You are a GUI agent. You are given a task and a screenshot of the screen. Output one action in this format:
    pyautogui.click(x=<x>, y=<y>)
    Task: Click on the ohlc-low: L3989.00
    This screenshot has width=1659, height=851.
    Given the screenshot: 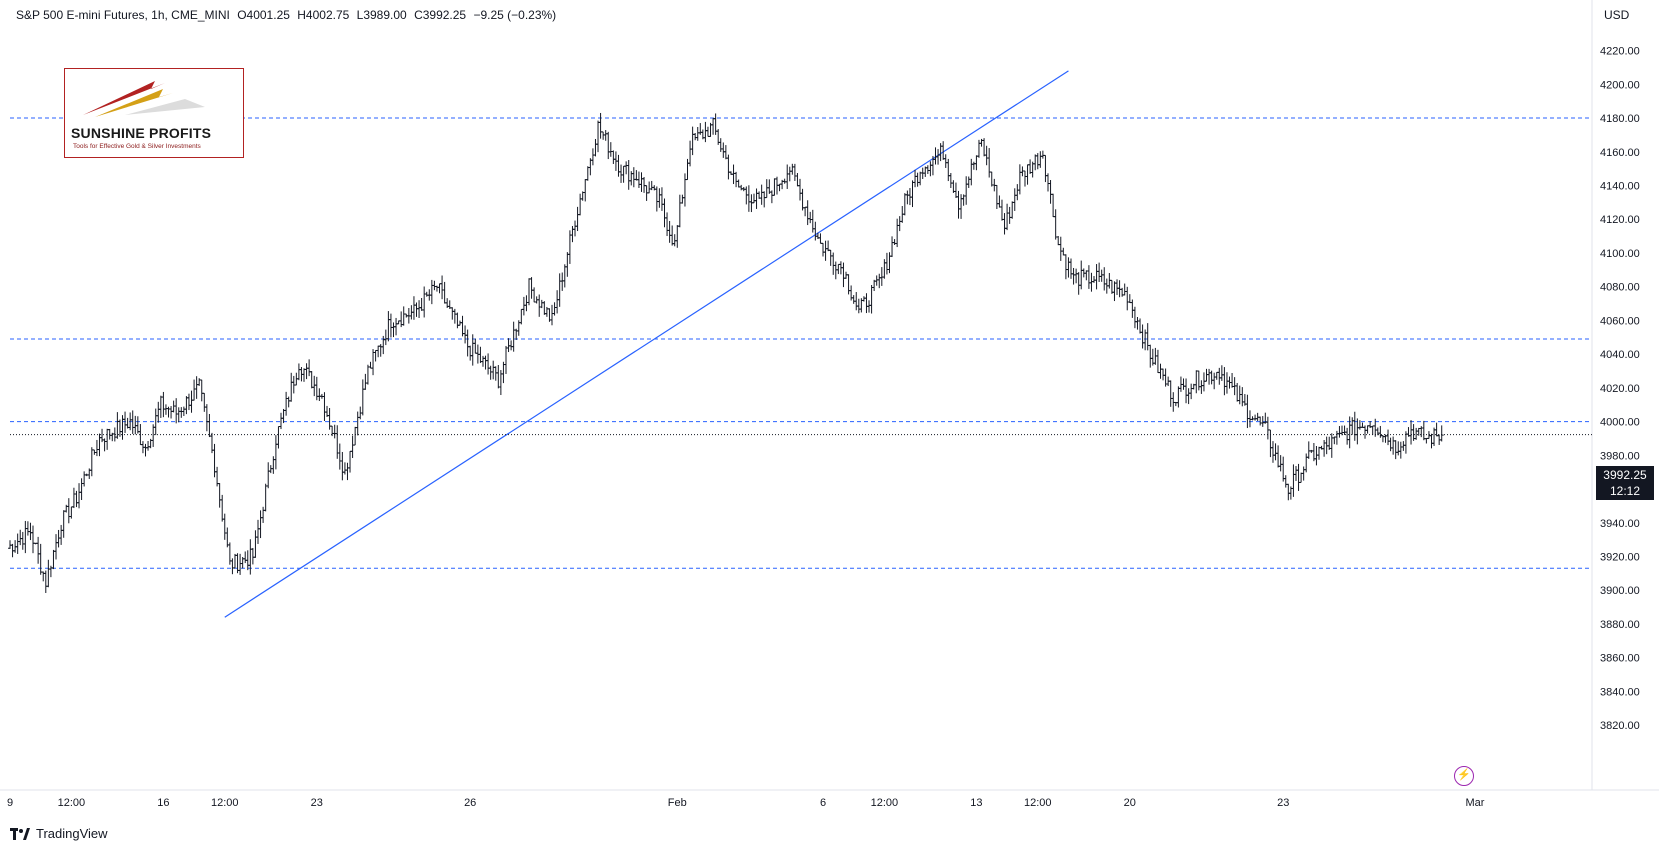 What is the action you would take?
    pyautogui.click(x=381, y=15)
    